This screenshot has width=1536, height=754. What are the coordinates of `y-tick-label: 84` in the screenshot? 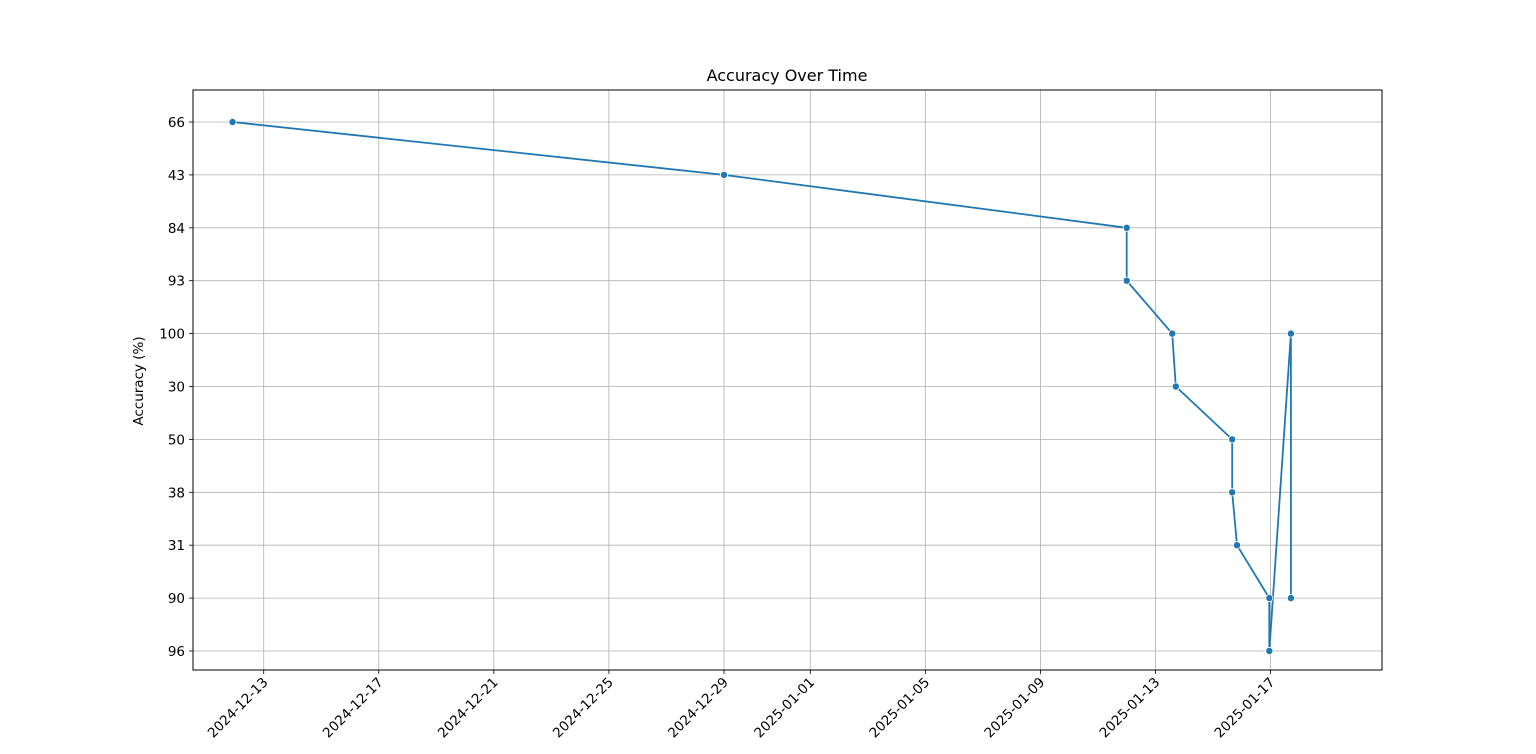 It's located at (176, 229).